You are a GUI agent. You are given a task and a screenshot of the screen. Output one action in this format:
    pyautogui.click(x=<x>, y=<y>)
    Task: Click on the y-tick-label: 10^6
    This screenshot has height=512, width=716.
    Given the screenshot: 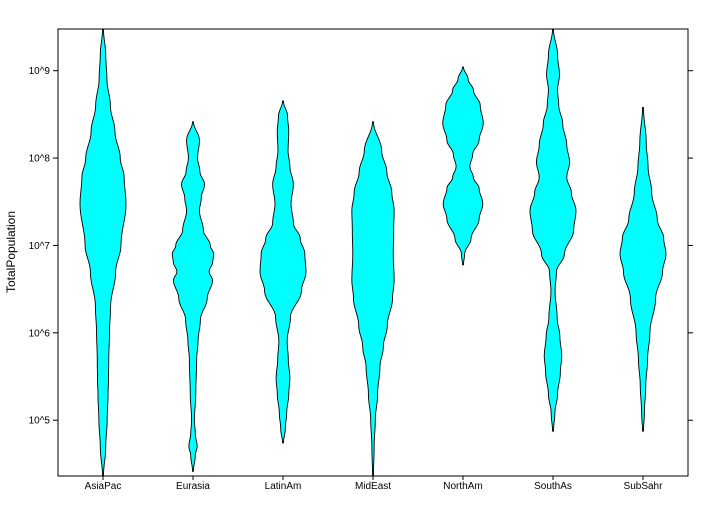 What is the action you would take?
    pyautogui.click(x=40, y=333)
    